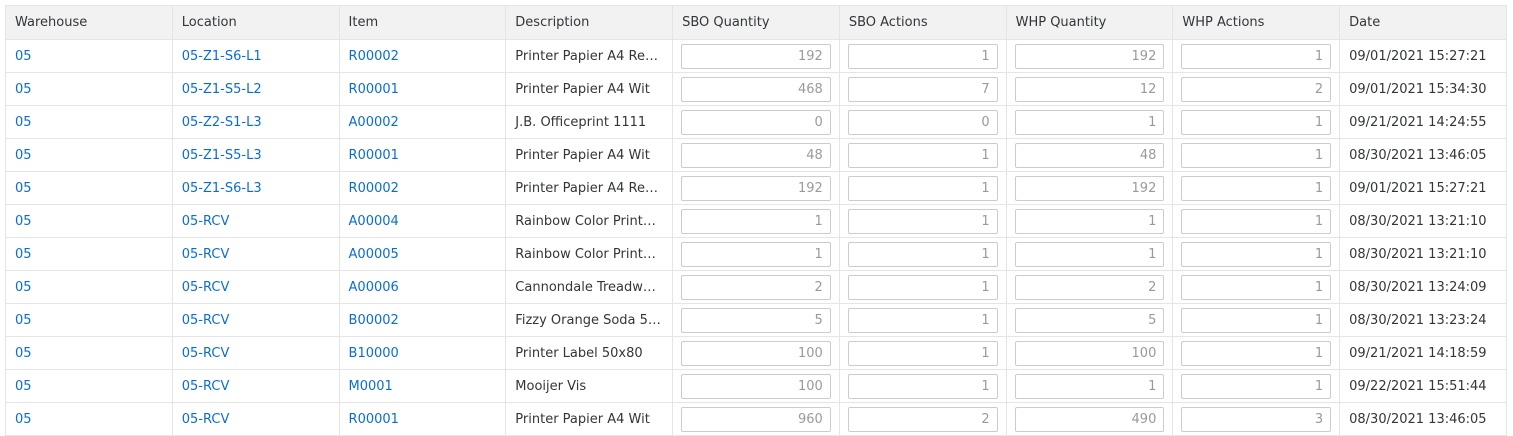 The image size is (1513, 436). Describe the element at coordinates (255, 56) in the screenshot. I see `location-link: 05-Z1-S6-L1` at that location.